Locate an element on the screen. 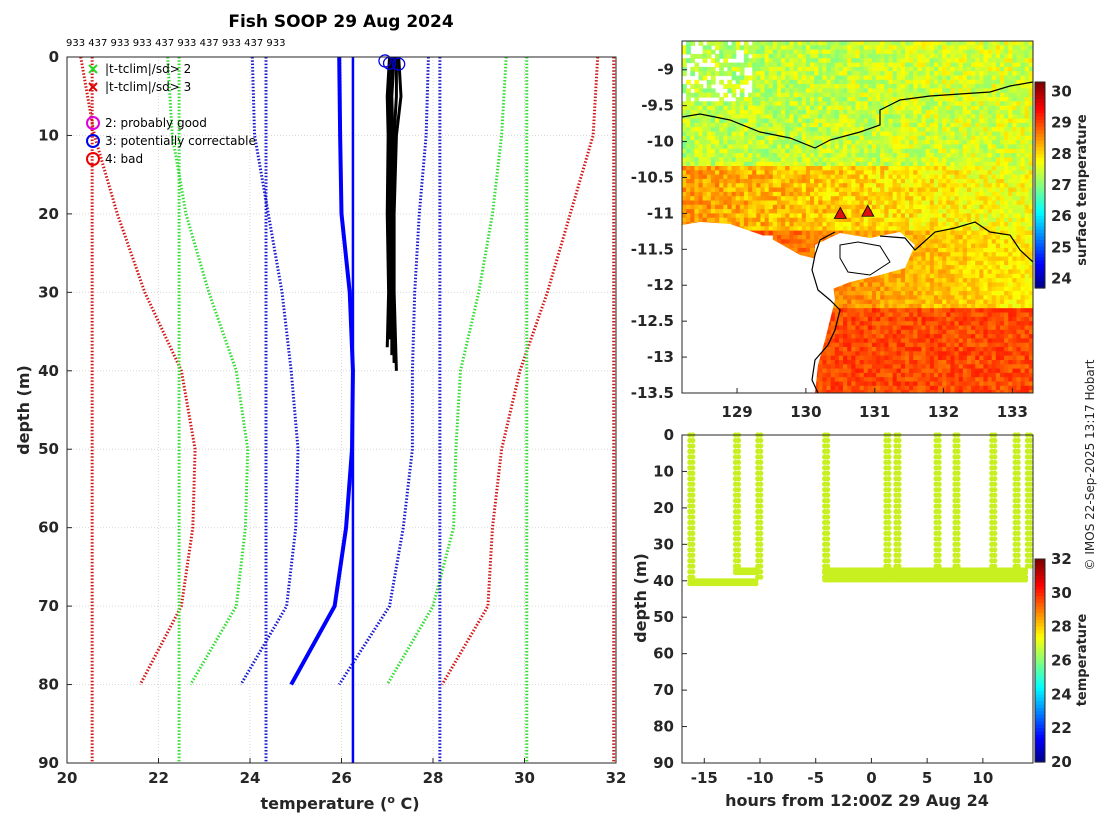  series-line is located at coordinates (520, 371).